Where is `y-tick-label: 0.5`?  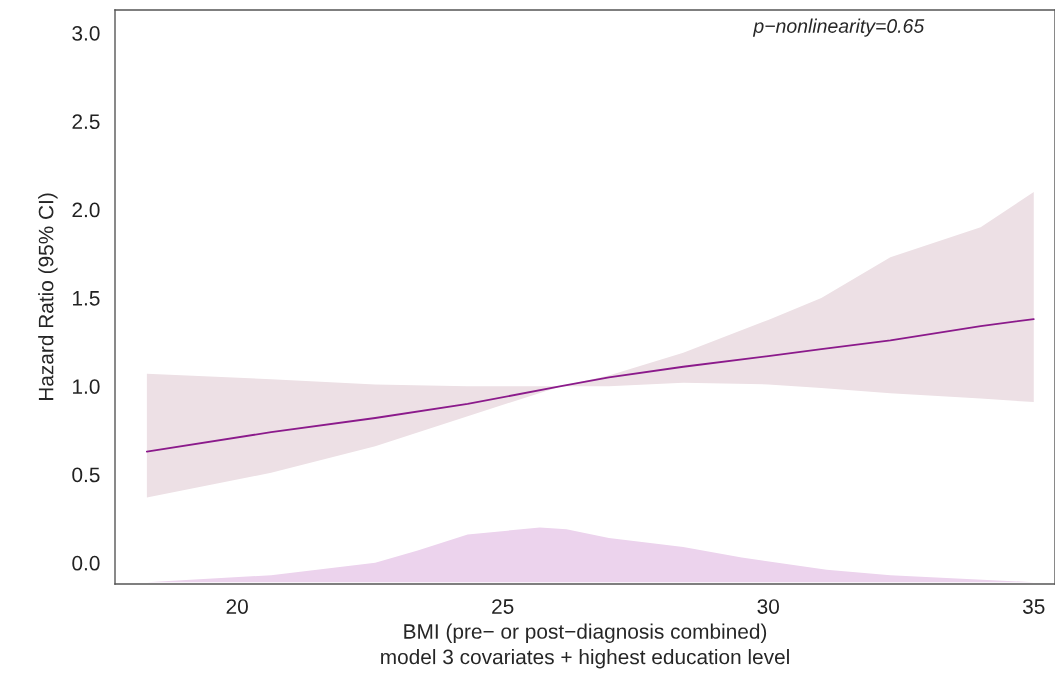 y-tick-label: 0.5 is located at coordinates (86, 475).